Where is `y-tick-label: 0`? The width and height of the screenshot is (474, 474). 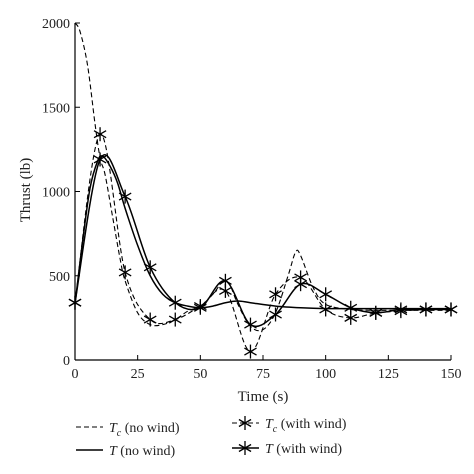 y-tick-label: 0 is located at coordinates (66, 361).